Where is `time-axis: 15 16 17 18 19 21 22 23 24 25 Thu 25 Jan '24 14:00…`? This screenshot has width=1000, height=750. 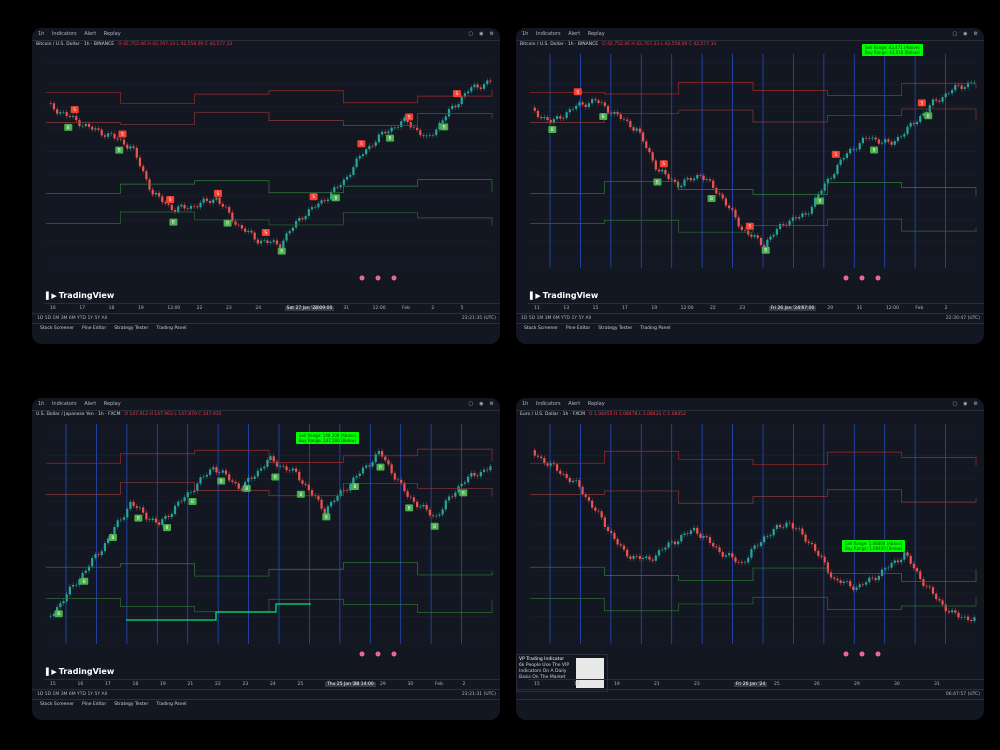 time-axis: 15 16 17 18 19 21 22 23 24 25 Thu 25 Jan '24 14:00… is located at coordinates (272, 684).